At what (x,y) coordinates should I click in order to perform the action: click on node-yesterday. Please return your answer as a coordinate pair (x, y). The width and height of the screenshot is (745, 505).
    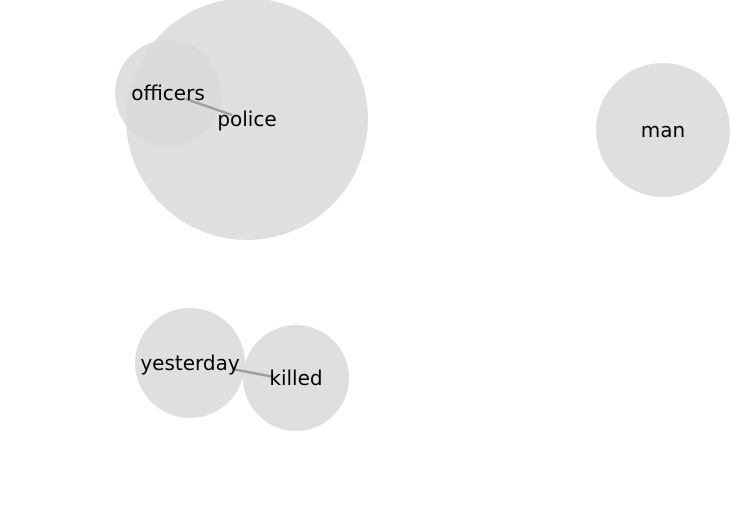
    Looking at the image, I should click on (190, 363).